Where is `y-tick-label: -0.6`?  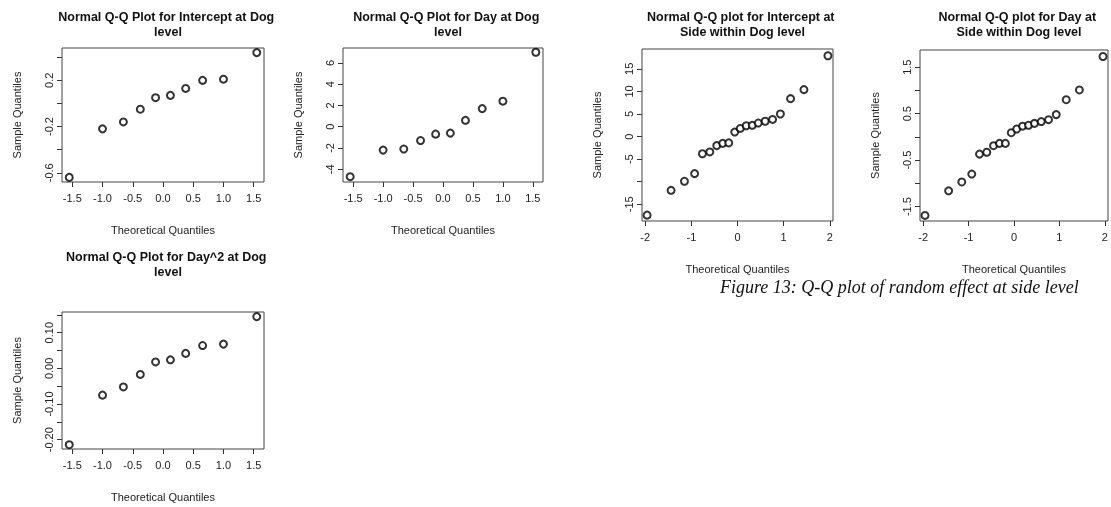 y-tick-label: -0.6 is located at coordinates (48, 173).